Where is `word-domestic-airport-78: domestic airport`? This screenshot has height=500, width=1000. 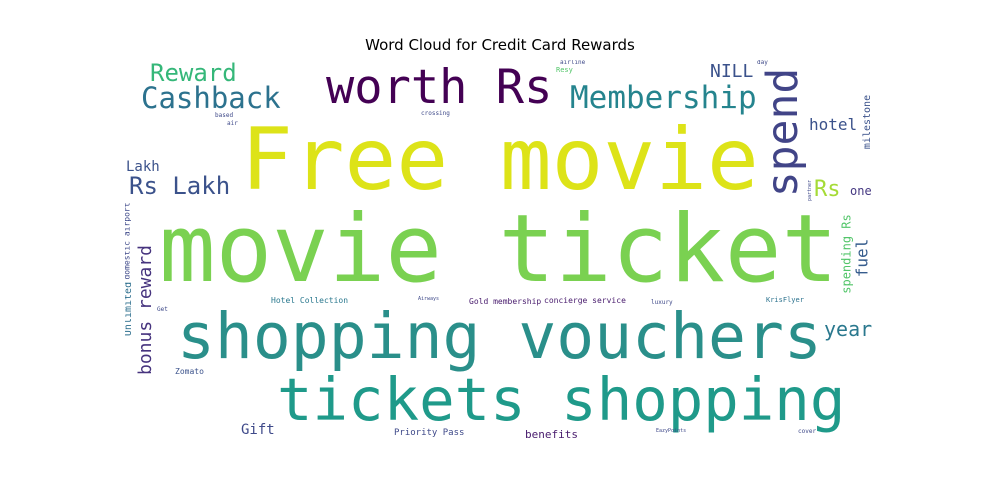
word-domestic-airport-78: domestic airport is located at coordinates (128, 241).